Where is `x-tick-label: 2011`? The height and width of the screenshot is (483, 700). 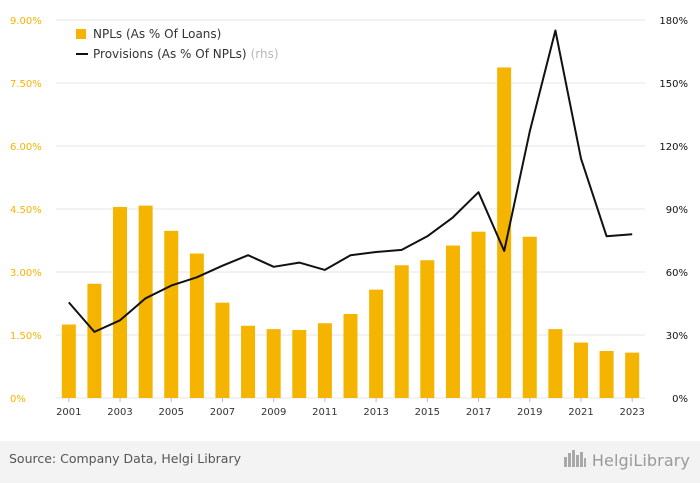
x-tick-label: 2011 is located at coordinates (324, 412).